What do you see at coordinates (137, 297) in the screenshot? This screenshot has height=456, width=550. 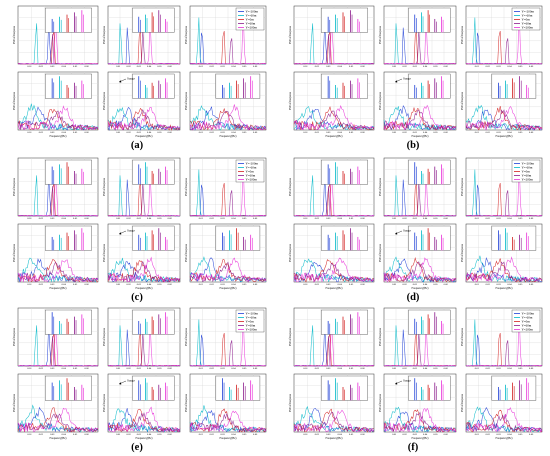 I see `panel-label: (c)` at bounding box center [137, 297].